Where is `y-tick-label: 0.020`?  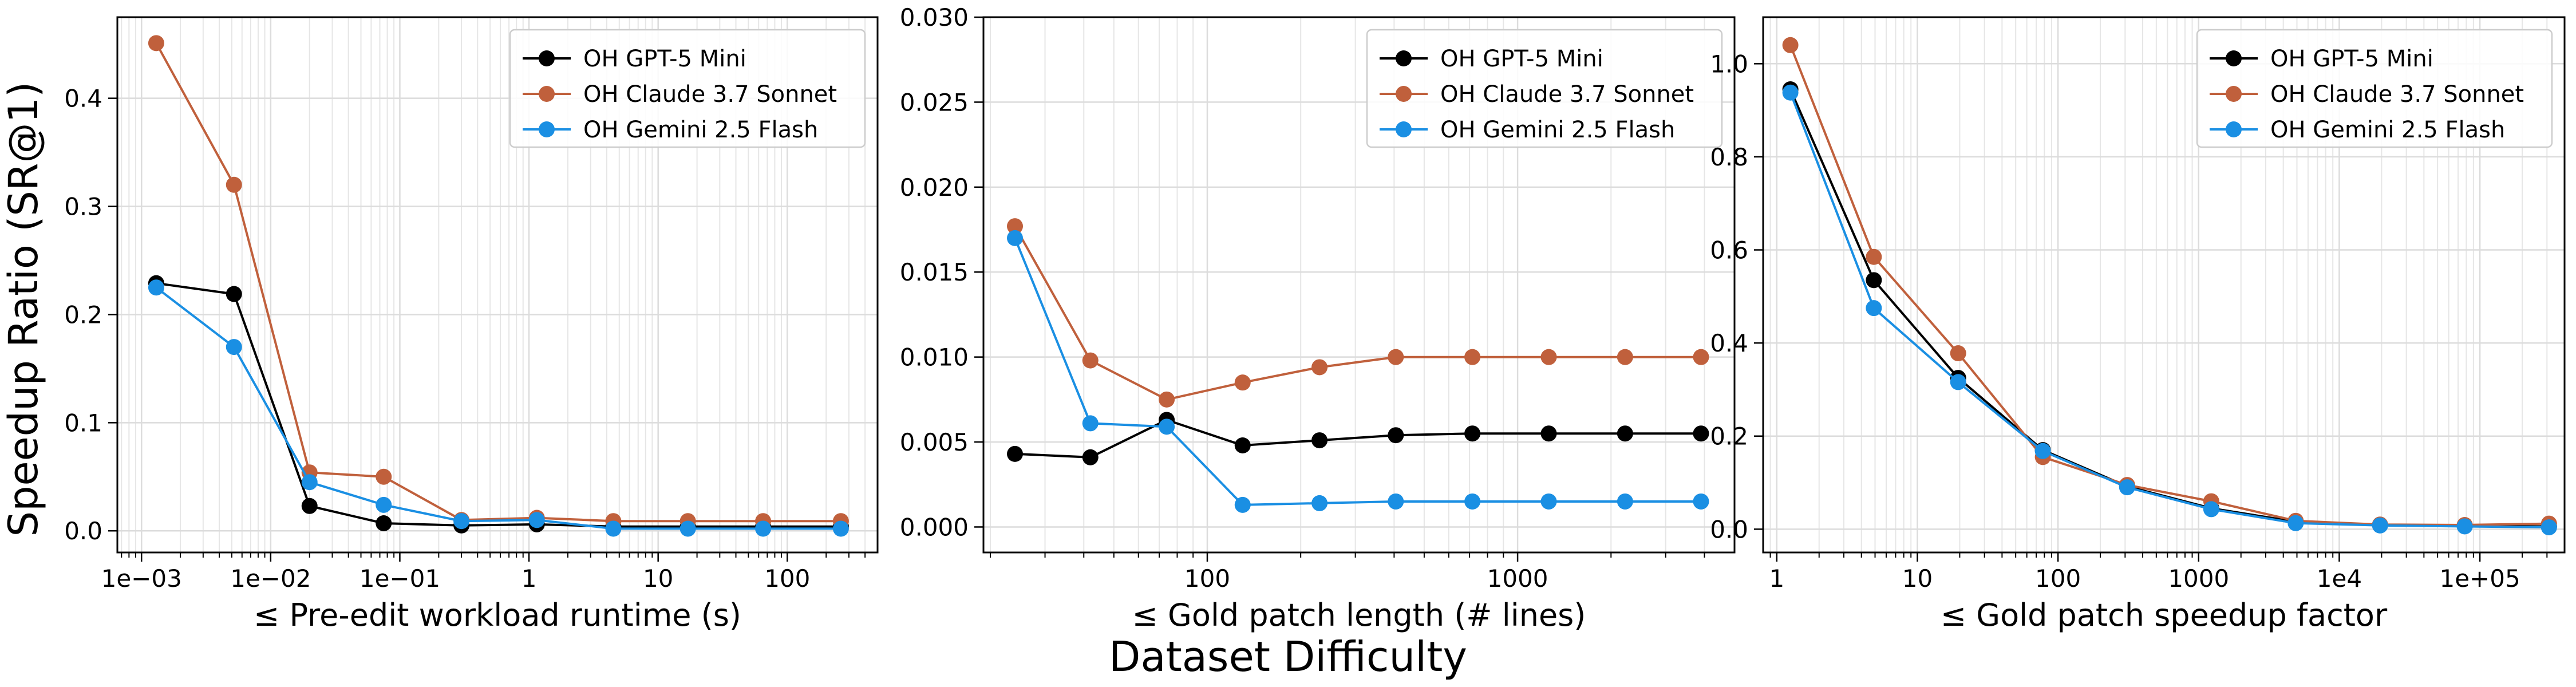
y-tick-label: 0.020 is located at coordinates (934, 188).